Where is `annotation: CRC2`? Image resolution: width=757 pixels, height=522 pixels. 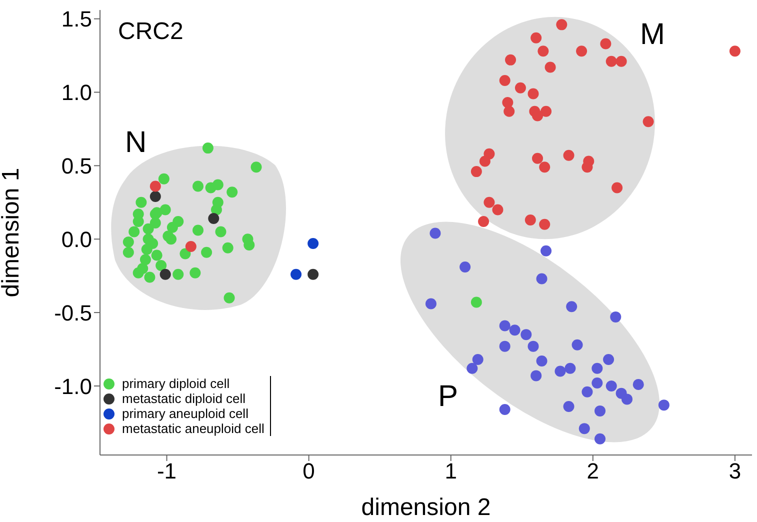
annotation: CRC2 is located at coordinates (151, 31).